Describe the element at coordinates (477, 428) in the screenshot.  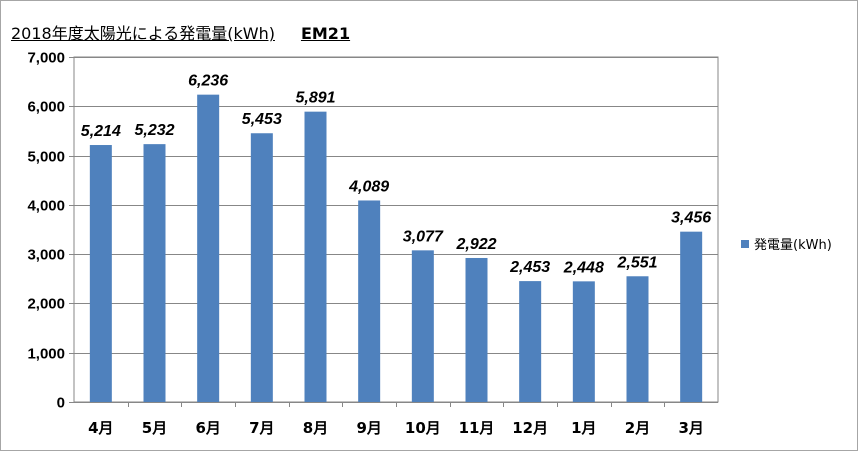
I see `x-tick-label: 11月` at that location.